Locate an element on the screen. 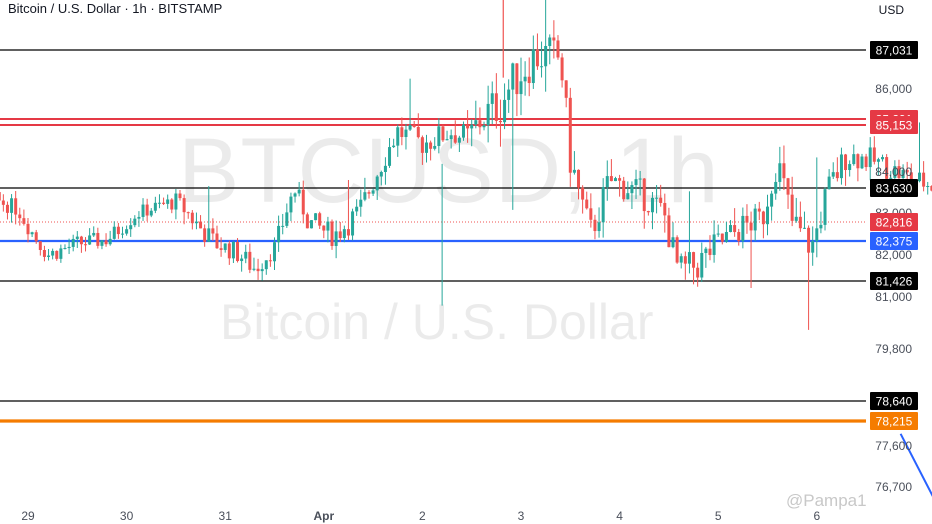 This screenshot has height=524, width=932. price-tag-text: 82,816 is located at coordinates (894, 223).